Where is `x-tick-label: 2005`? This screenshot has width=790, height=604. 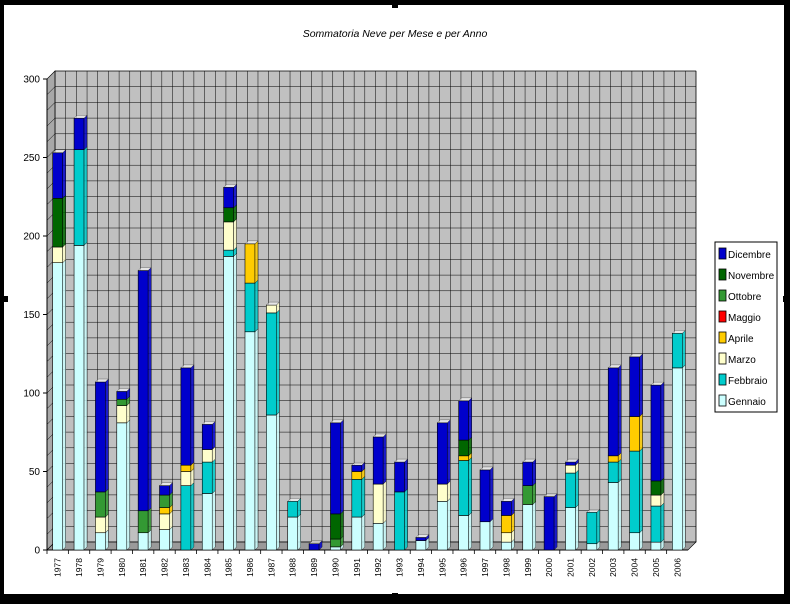 x-tick-label: 2005 is located at coordinates (656, 567).